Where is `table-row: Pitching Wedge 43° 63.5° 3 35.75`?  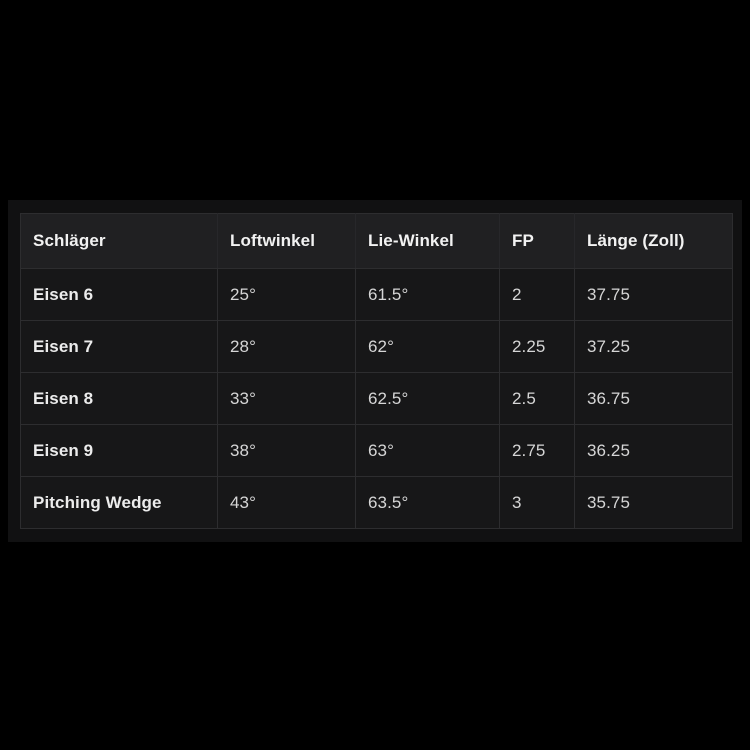 table-row: Pitching Wedge 43° 63.5° 3 35.75 is located at coordinates (376, 502).